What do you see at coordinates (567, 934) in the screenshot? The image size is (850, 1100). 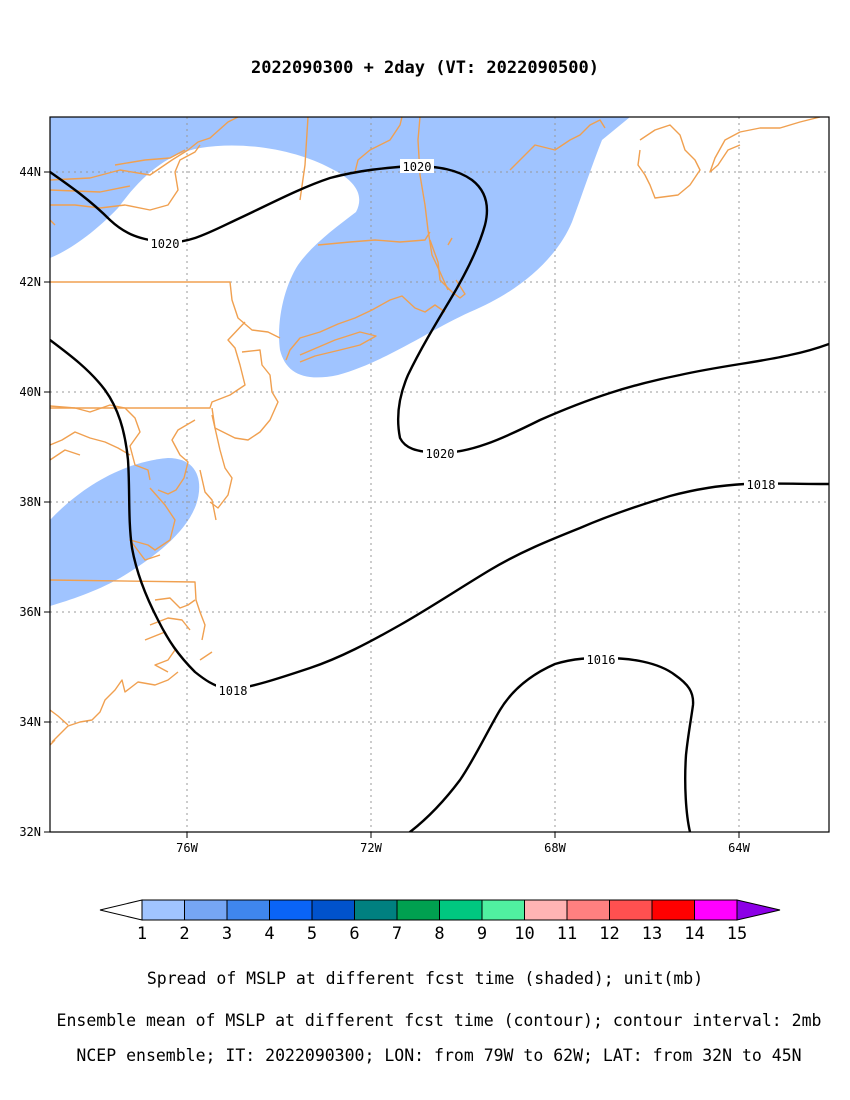 I see `colorbar-label: 11` at bounding box center [567, 934].